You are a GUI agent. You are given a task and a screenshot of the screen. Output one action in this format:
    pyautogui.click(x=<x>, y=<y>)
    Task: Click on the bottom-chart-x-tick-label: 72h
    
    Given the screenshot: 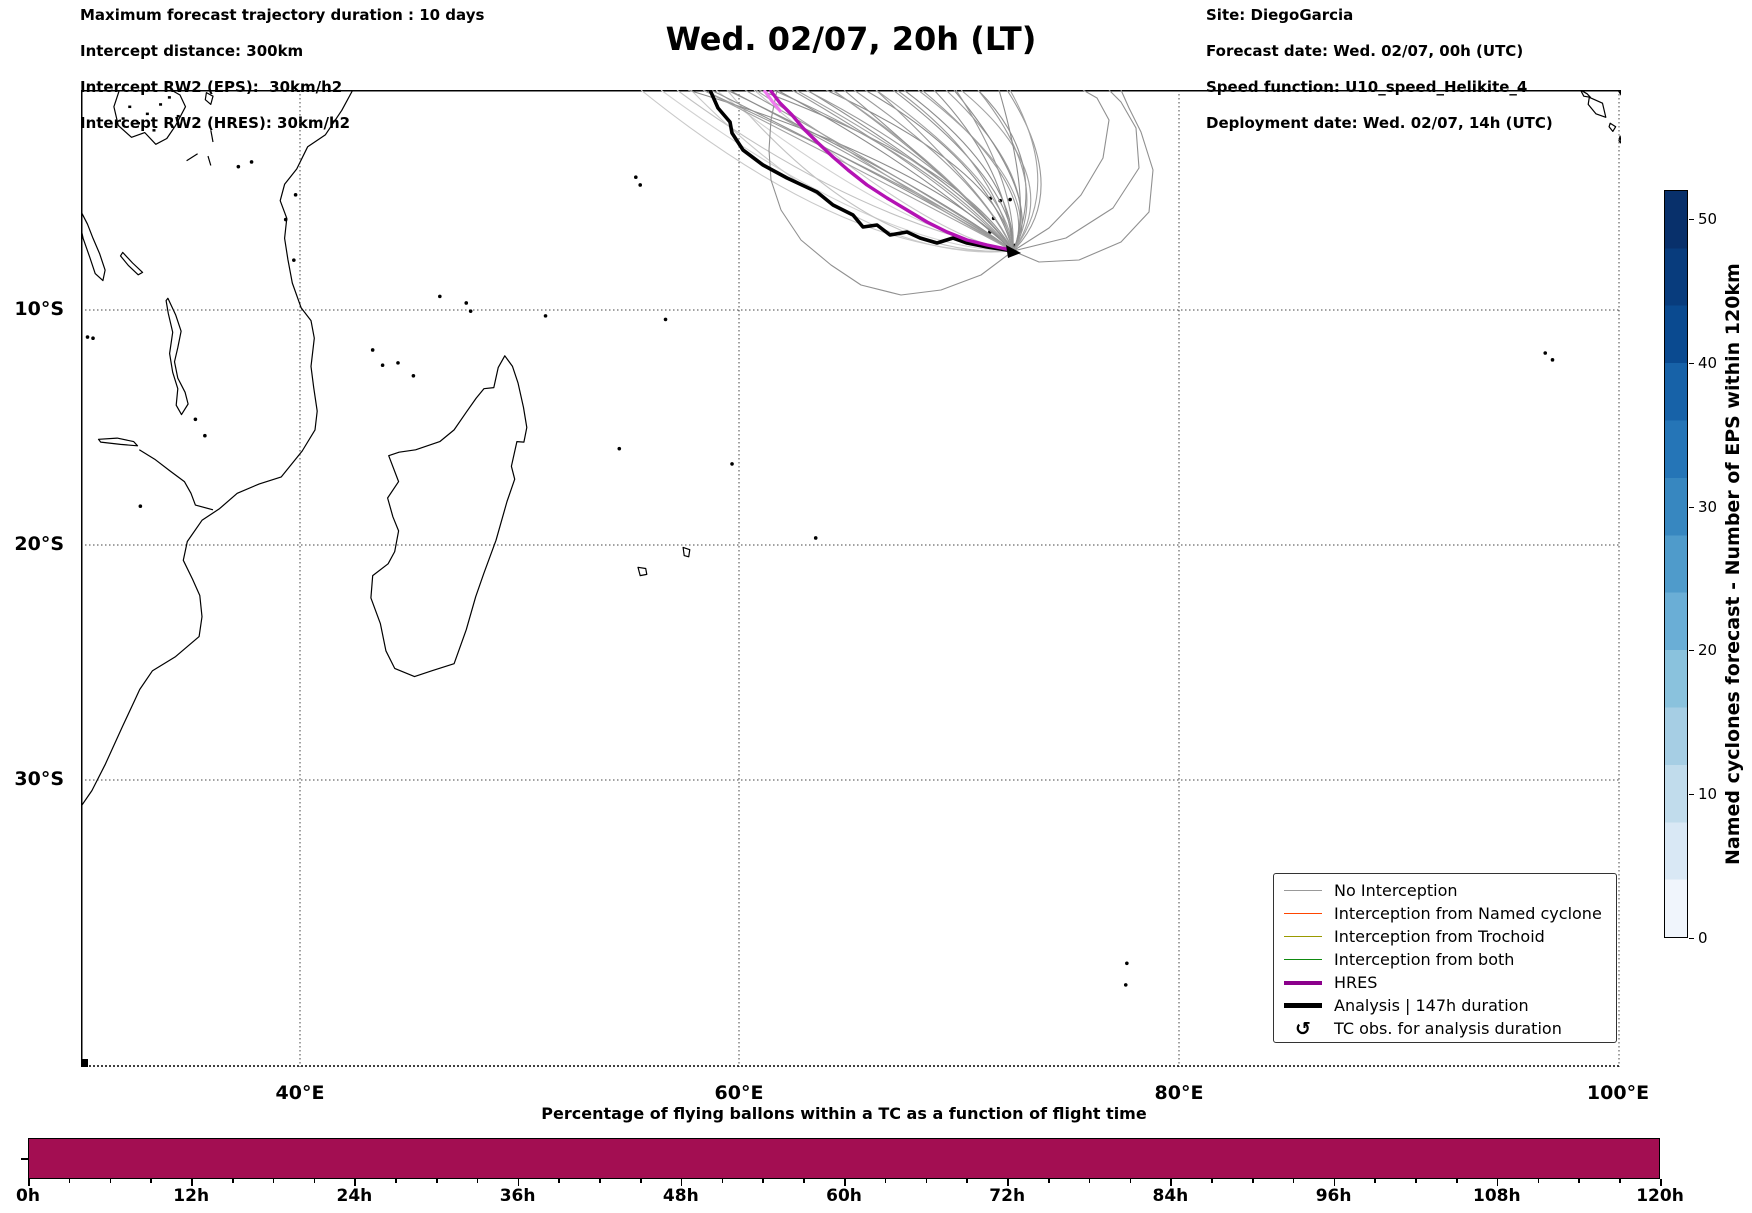 What is the action you would take?
    pyautogui.click(x=1007, y=1196)
    